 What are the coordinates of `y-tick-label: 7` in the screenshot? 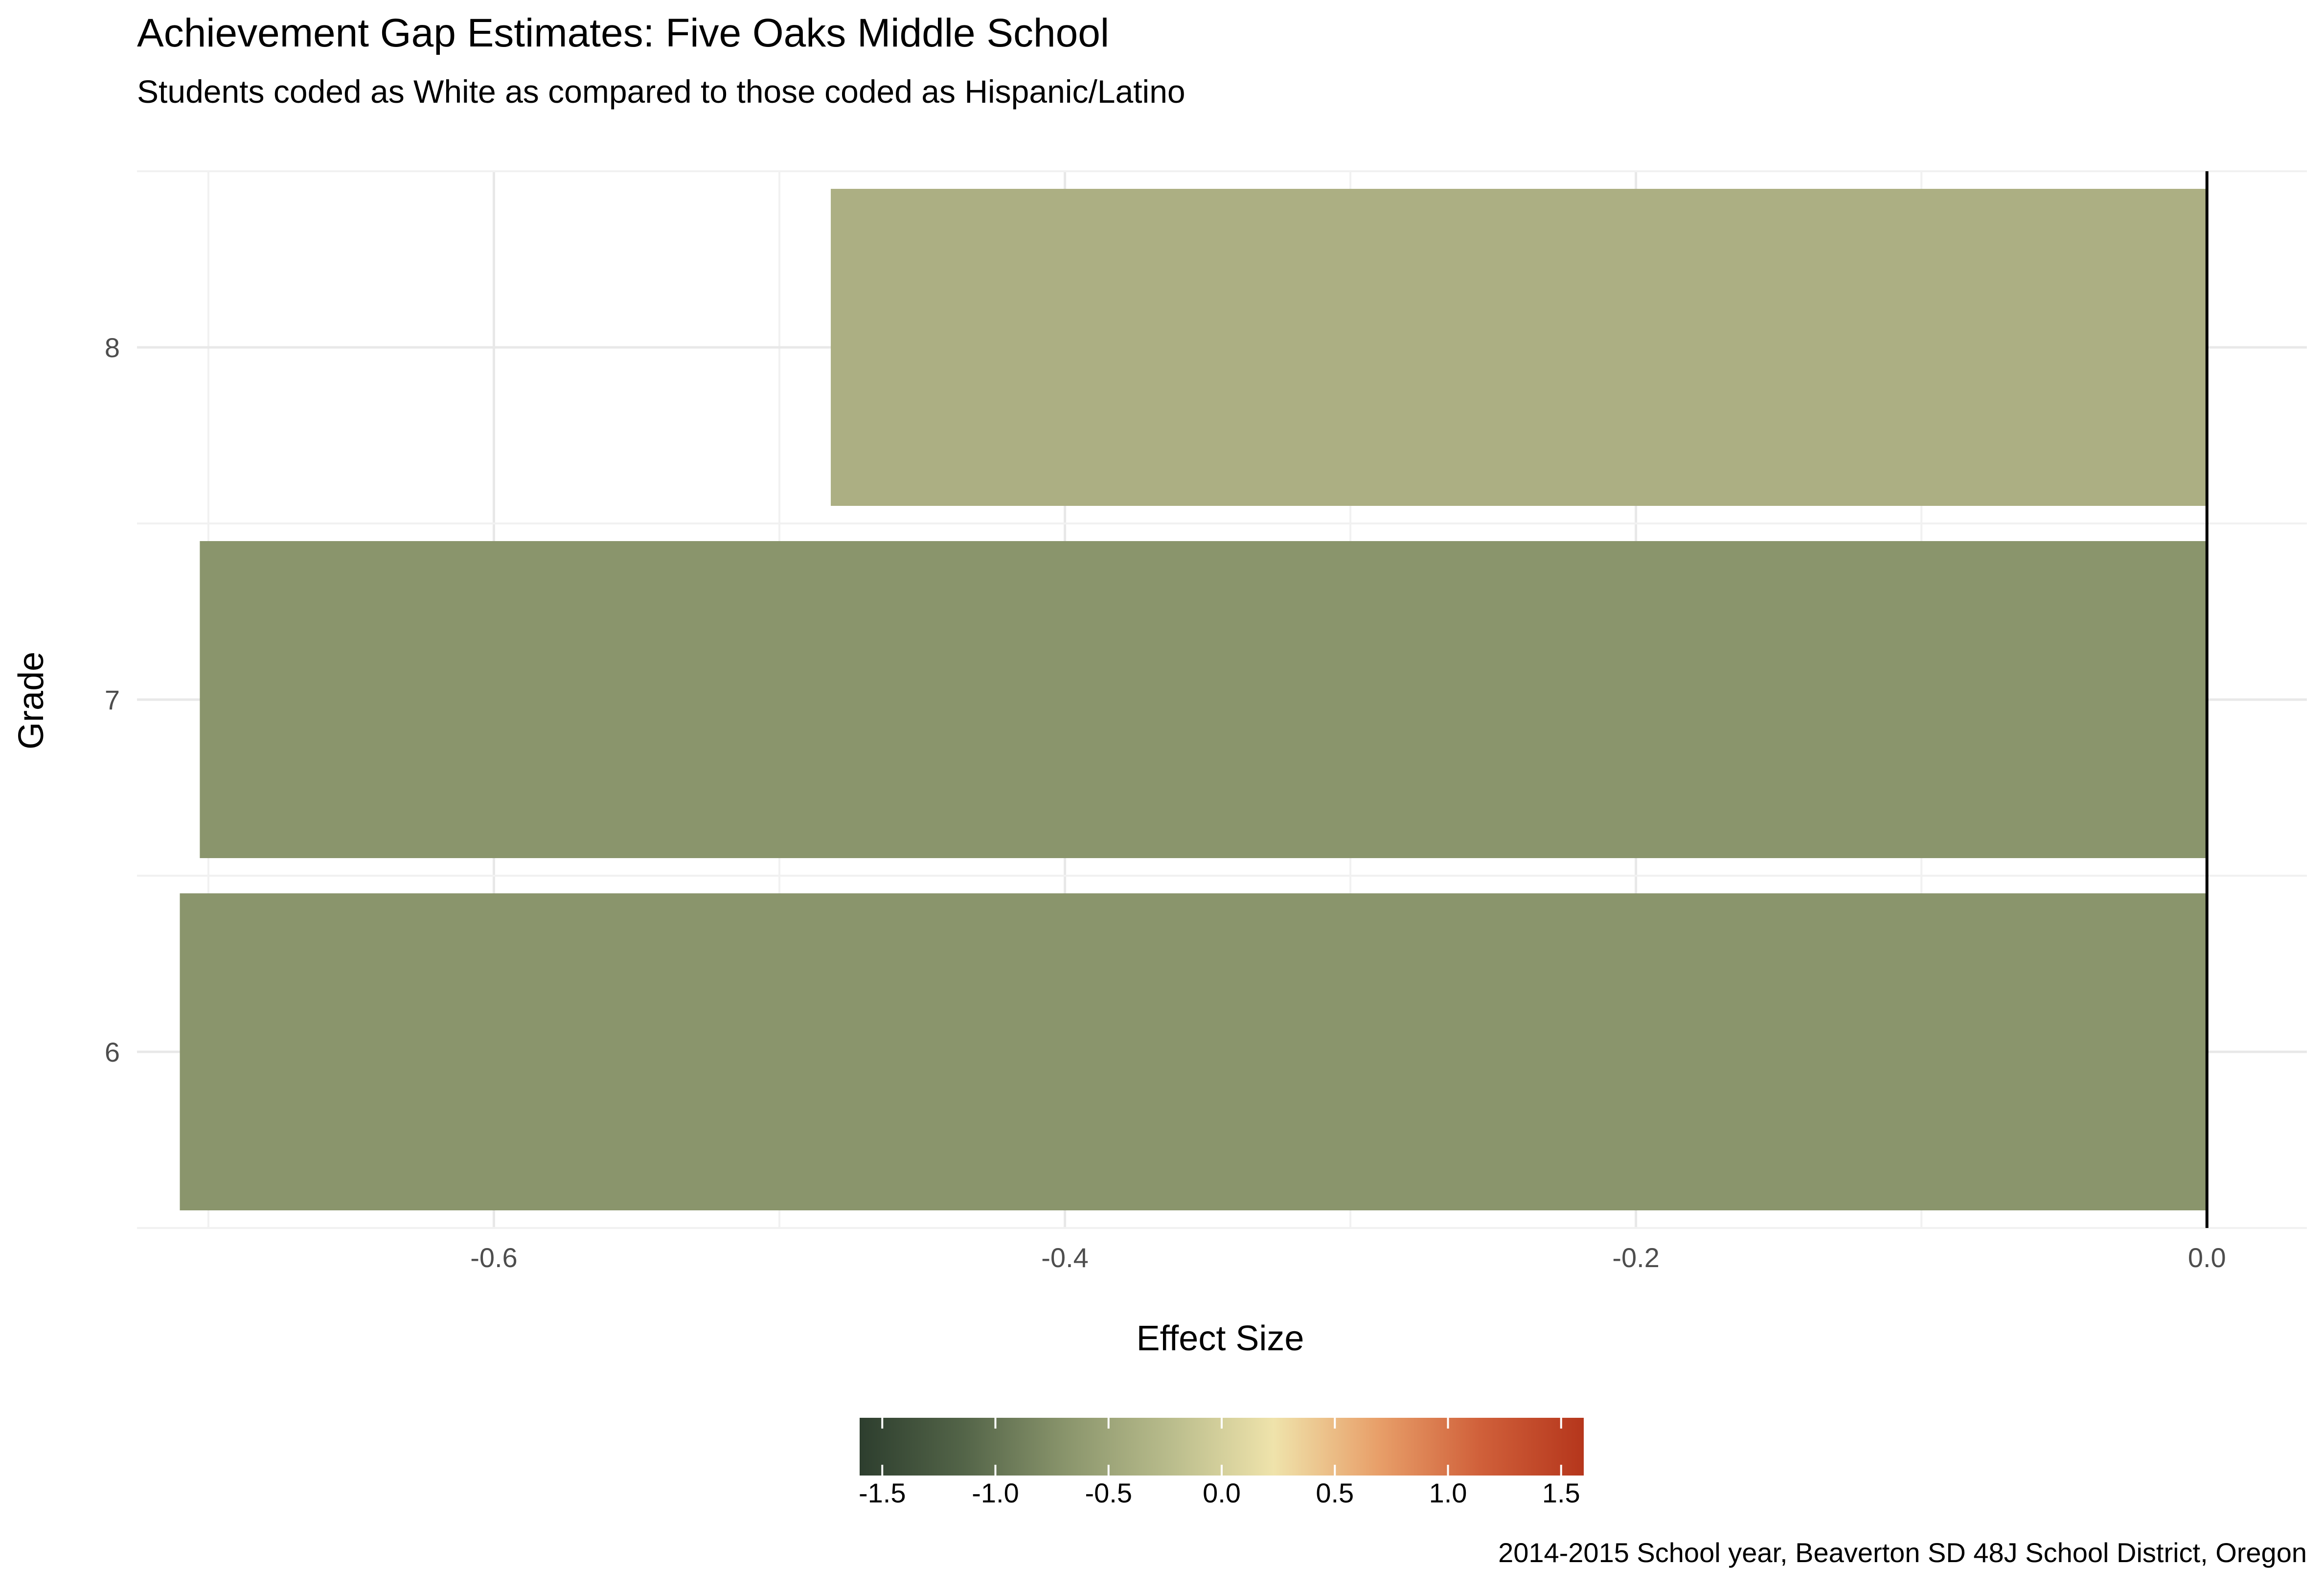 It's located at (113, 700).